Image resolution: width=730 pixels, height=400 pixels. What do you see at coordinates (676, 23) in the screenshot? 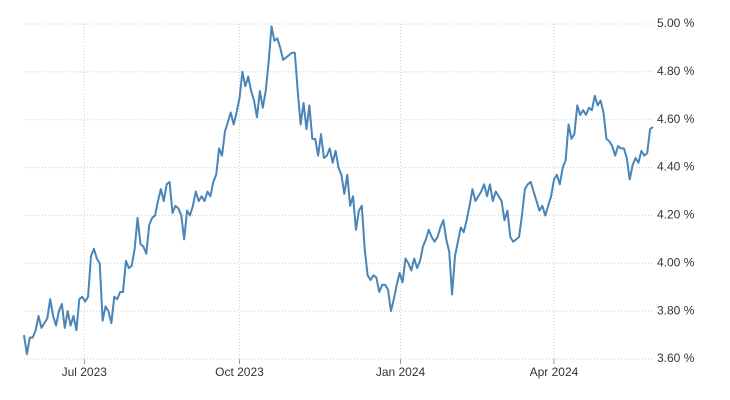
I see `y-tick-label: 5.00 %` at bounding box center [676, 23].